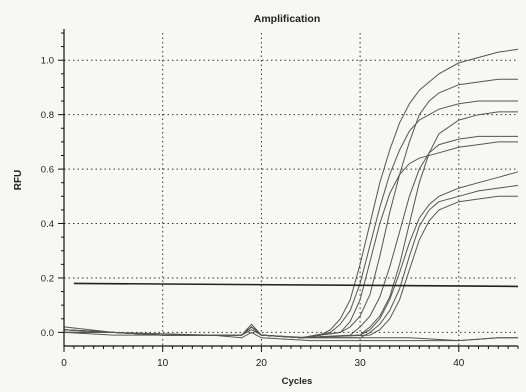  I want to click on y-tick-label: 0.2, so click(47, 278).